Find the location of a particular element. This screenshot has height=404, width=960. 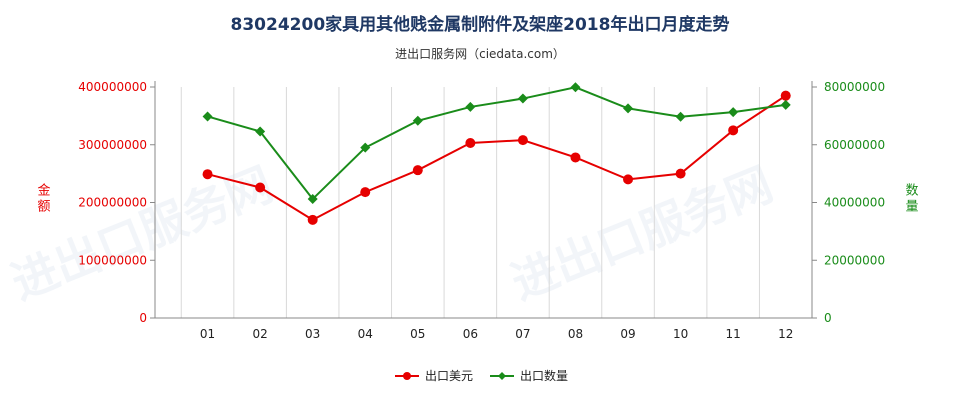

x-tick-label: 07 is located at coordinates (522, 334).